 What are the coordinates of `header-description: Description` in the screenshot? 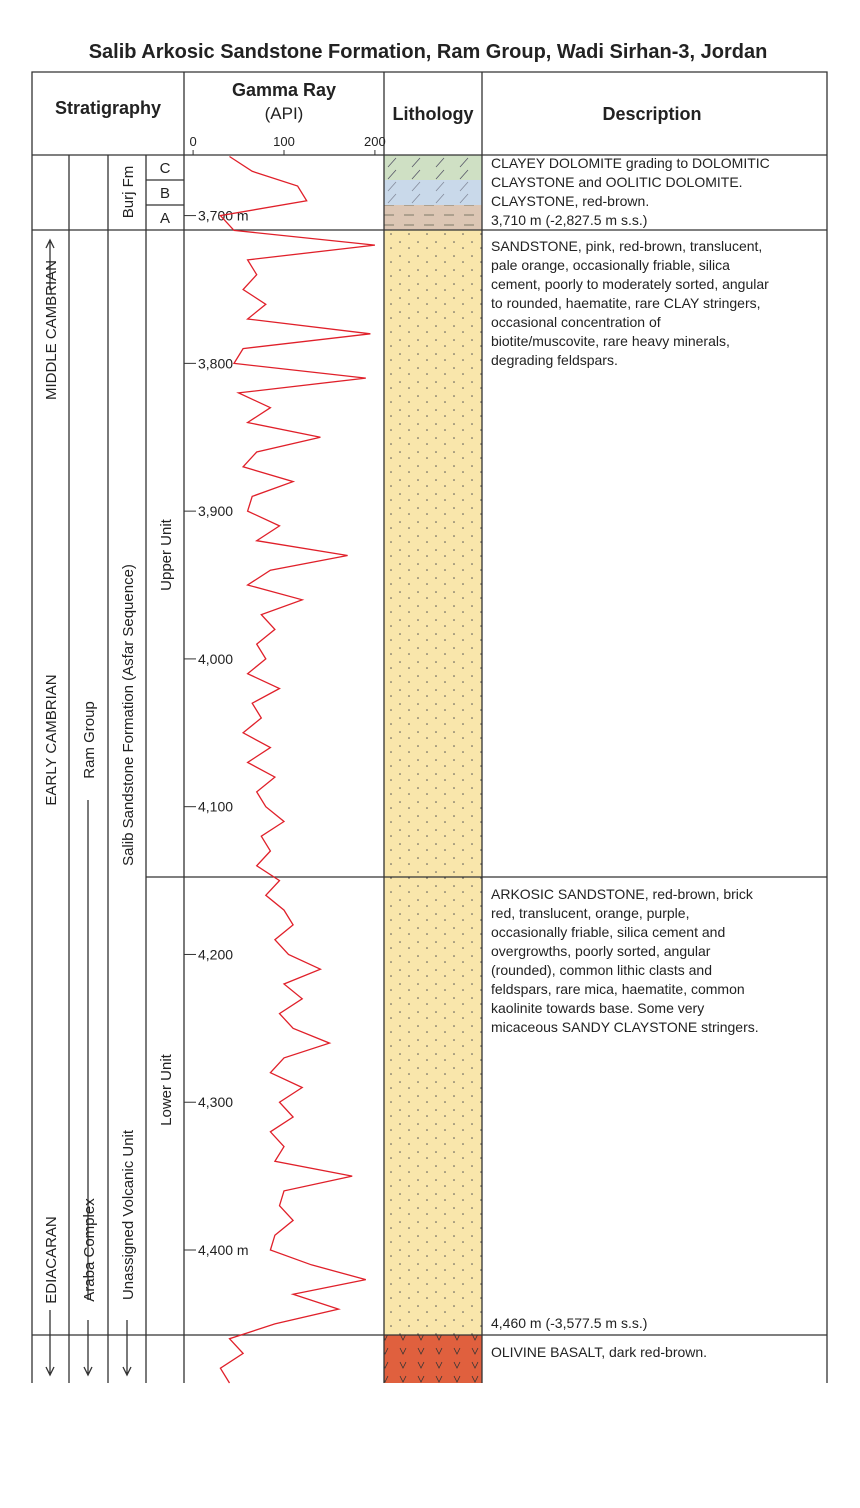 It's located at (651, 114).